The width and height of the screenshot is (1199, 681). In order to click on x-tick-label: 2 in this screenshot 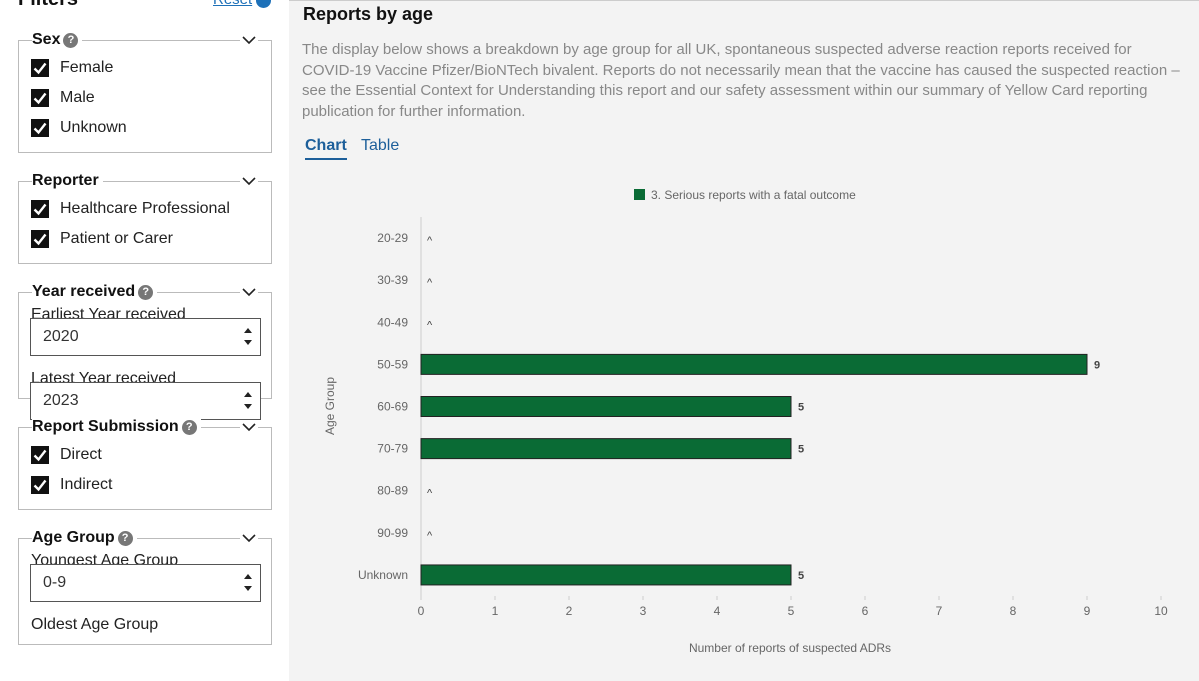, I will do `click(569, 611)`.